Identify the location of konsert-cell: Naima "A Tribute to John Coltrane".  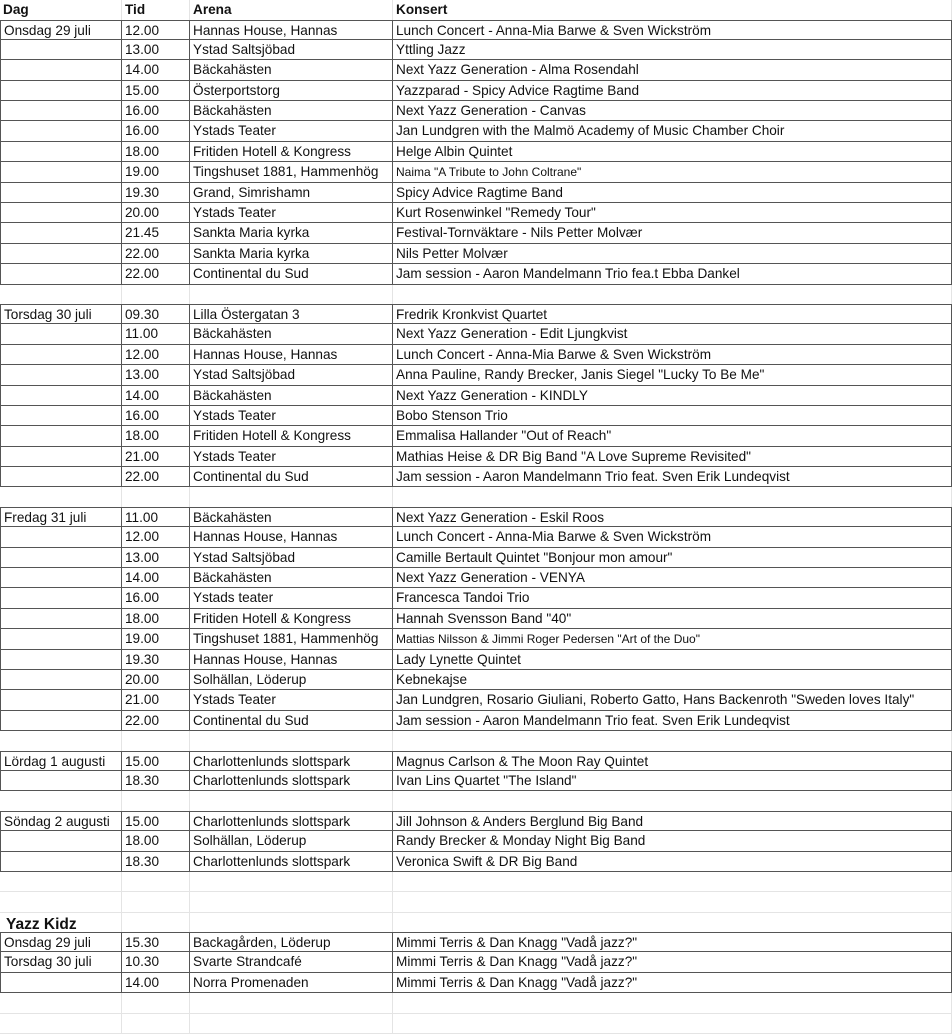
(672, 172).